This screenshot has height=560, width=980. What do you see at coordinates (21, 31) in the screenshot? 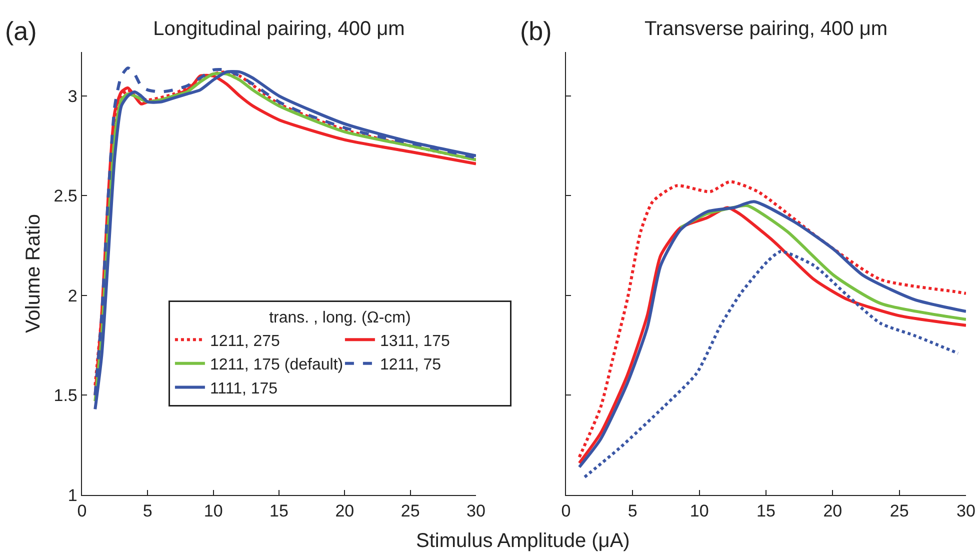
I see `text: (a)` at bounding box center [21, 31].